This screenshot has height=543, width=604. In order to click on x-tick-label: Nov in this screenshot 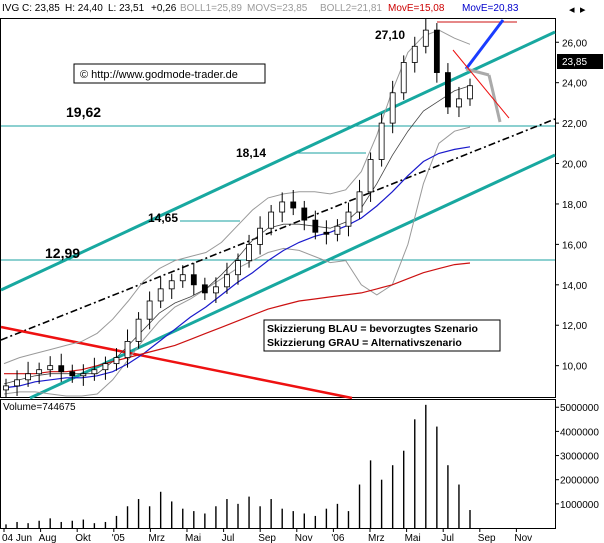, I will do `click(523, 538)`.